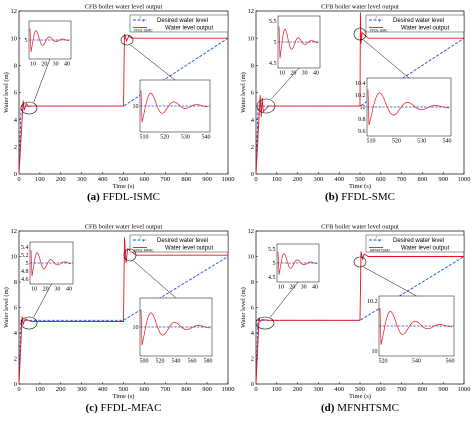  Describe the element at coordinates (176, 362) in the screenshot. I see `inset-x-tick: 540` at that location.